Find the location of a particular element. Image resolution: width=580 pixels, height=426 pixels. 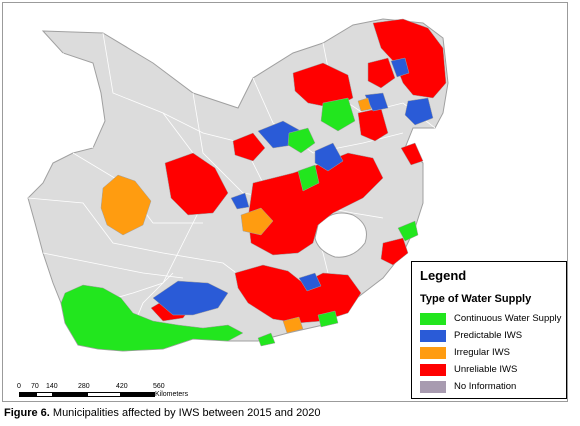

legend-swatch-no-information is located at coordinates (433, 386).